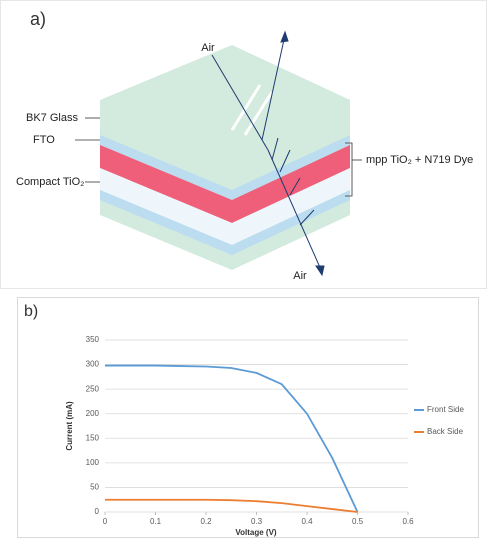 The width and height of the screenshot is (495, 546). I want to click on air-top-label: Air, so click(208, 48).